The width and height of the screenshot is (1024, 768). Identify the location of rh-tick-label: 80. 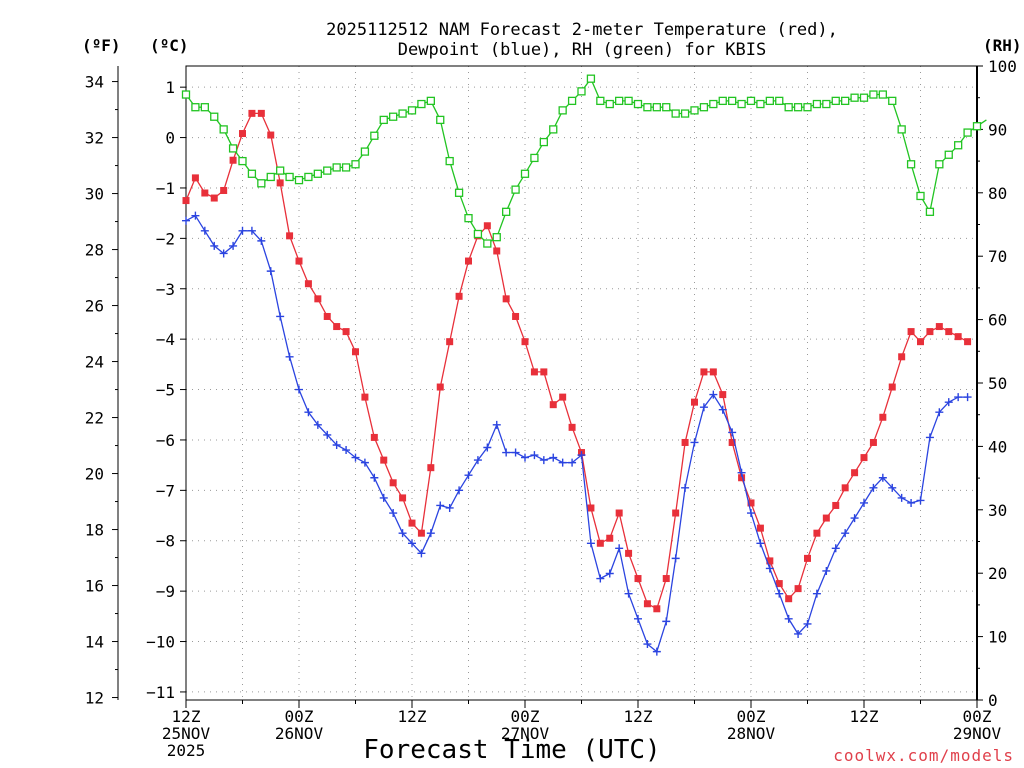
(997, 193).